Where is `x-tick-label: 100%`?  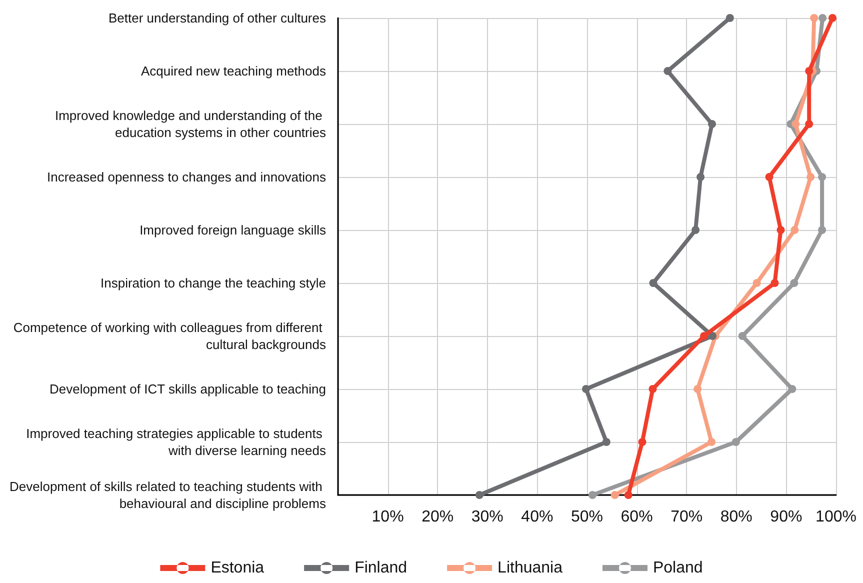 x-tick-label: 100% is located at coordinates (836, 517).